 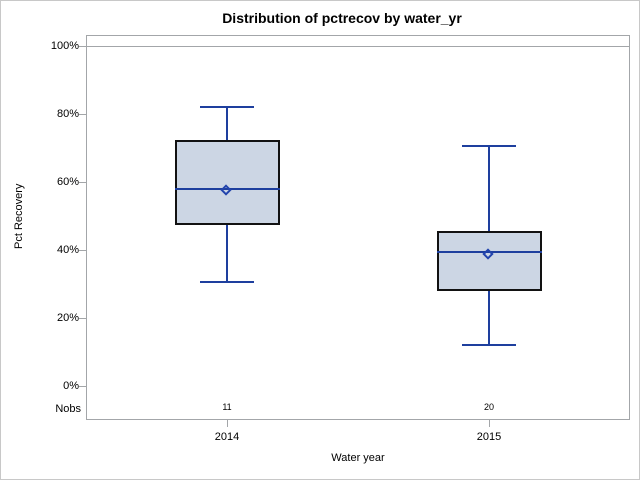 What do you see at coordinates (67, 318) in the screenshot?
I see `y-tick-label: 20%` at bounding box center [67, 318].